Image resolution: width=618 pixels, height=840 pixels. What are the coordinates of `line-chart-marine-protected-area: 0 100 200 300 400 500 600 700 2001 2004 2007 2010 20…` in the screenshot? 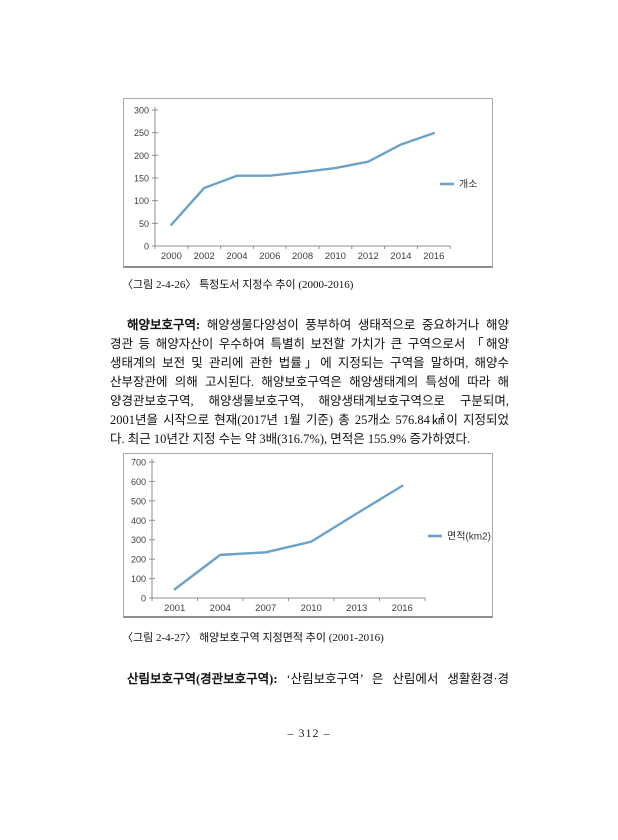 It's located at (311, 536).